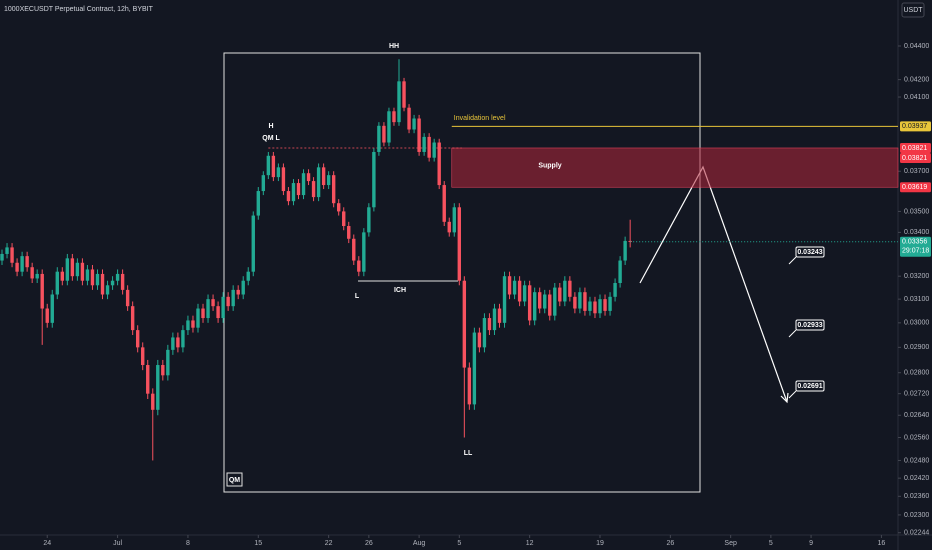 Image resolution: width=932 pixels, height=550 pixels. What do you see at coordinates (468, 453) in the screenshot?
I see `ll-label: LL` at bounding box center [468, 453].